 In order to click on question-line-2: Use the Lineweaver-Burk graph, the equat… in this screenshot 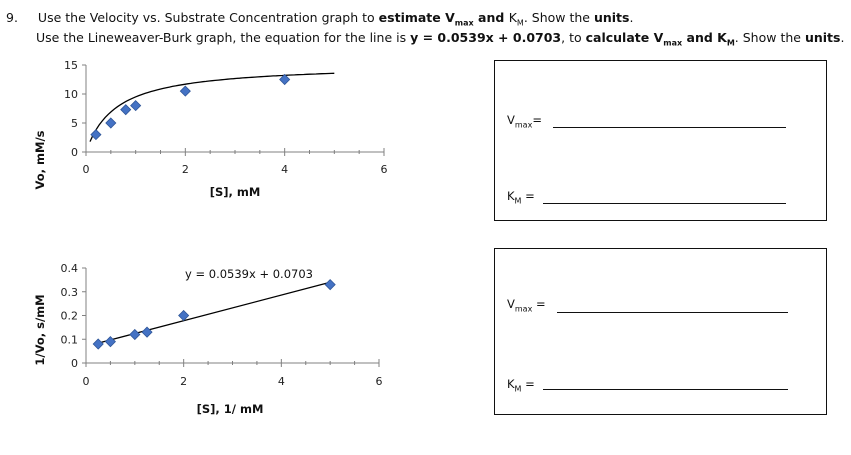, I will do `click(440, 39)`.